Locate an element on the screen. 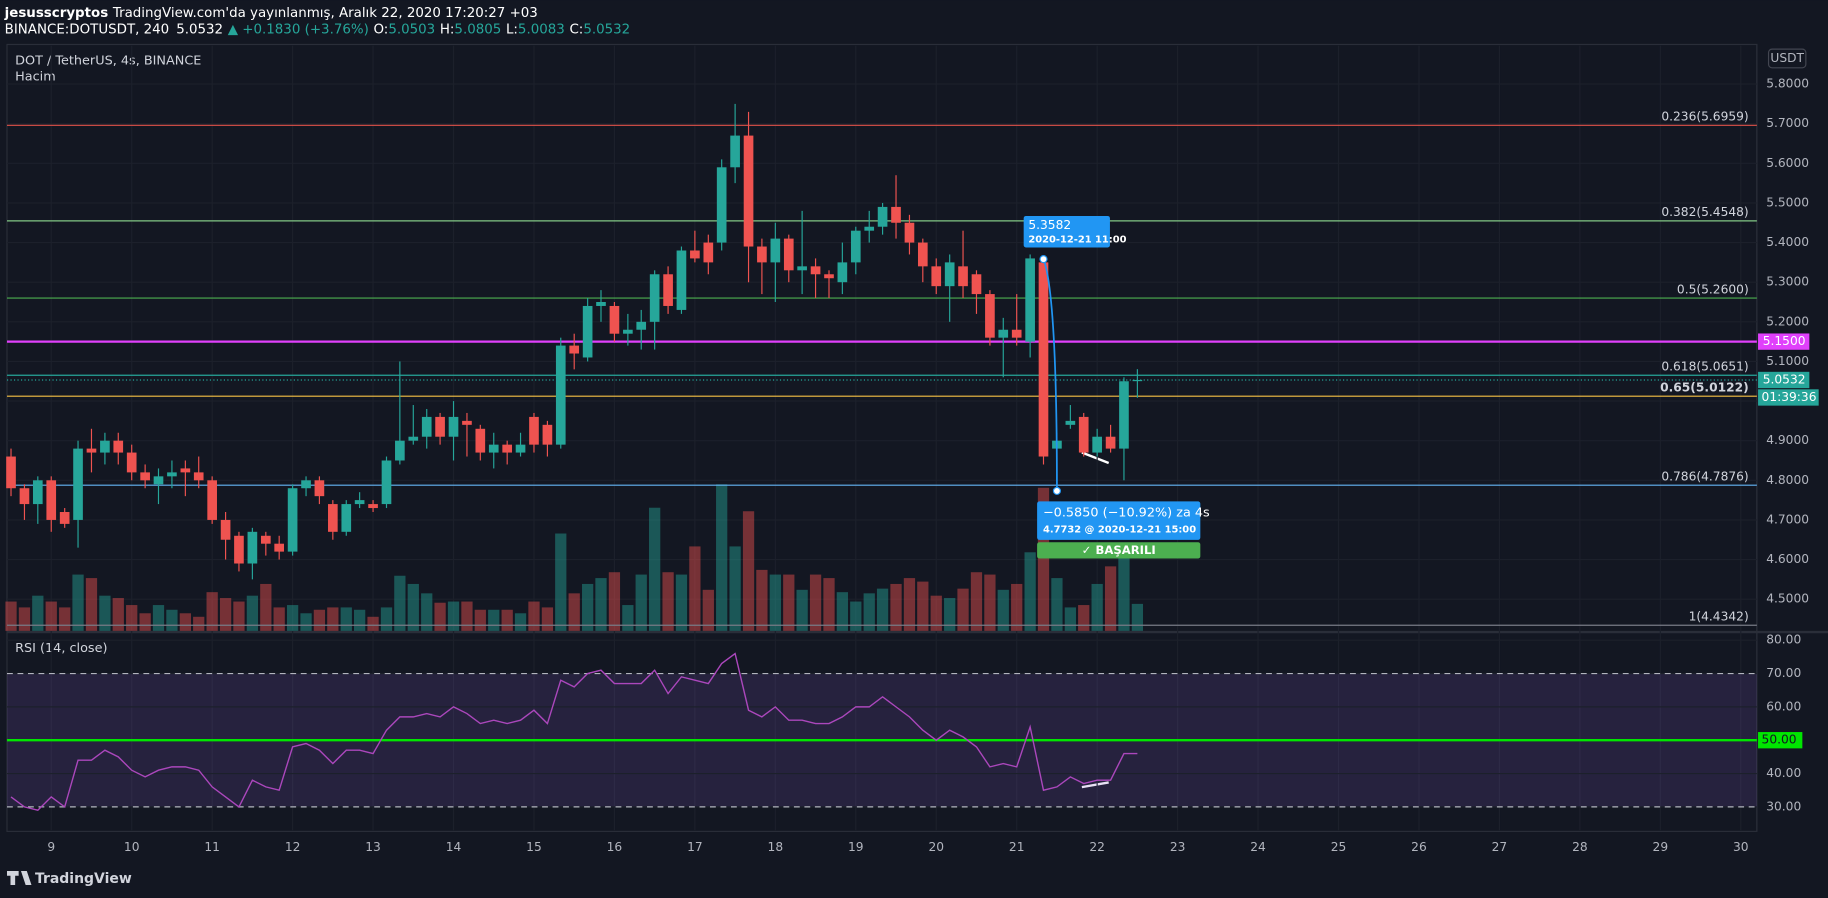 The image size is (1828, 898). x-tick-label: 27 is located at coordinates (1500, 847).